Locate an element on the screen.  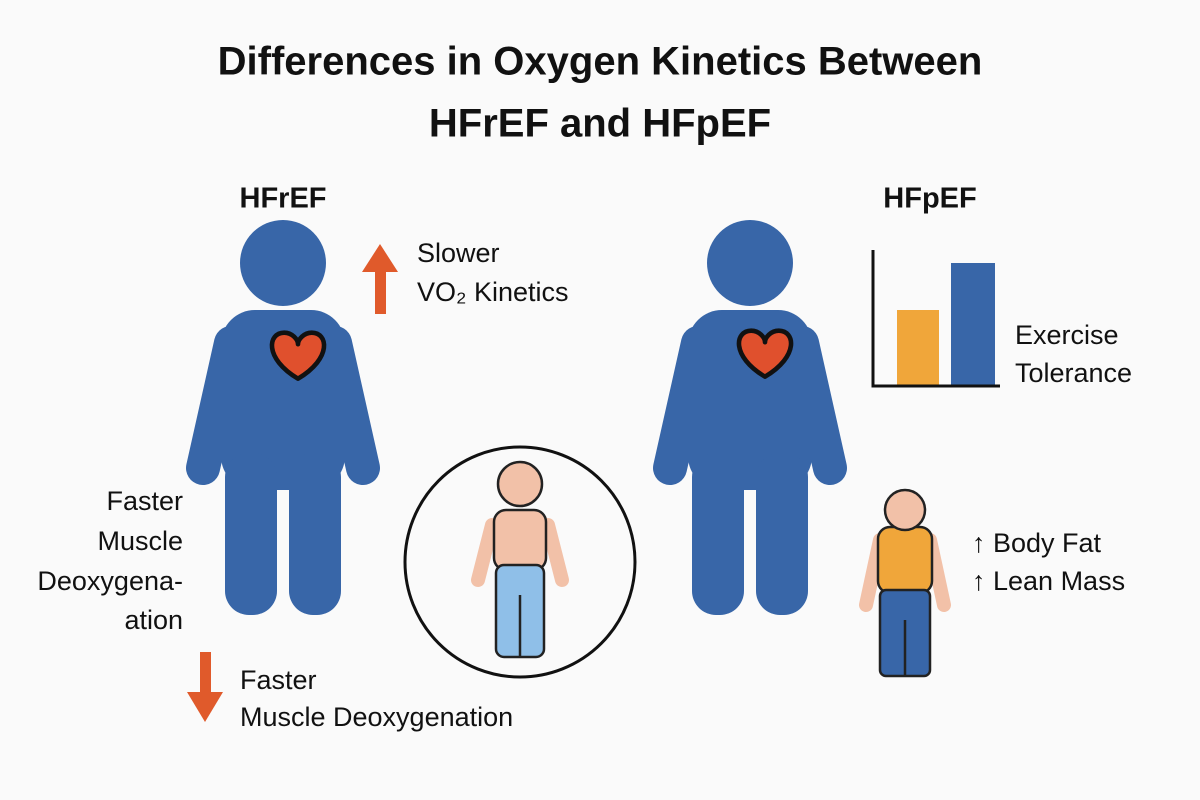
down-arrow is located at coordinates (205, 687).